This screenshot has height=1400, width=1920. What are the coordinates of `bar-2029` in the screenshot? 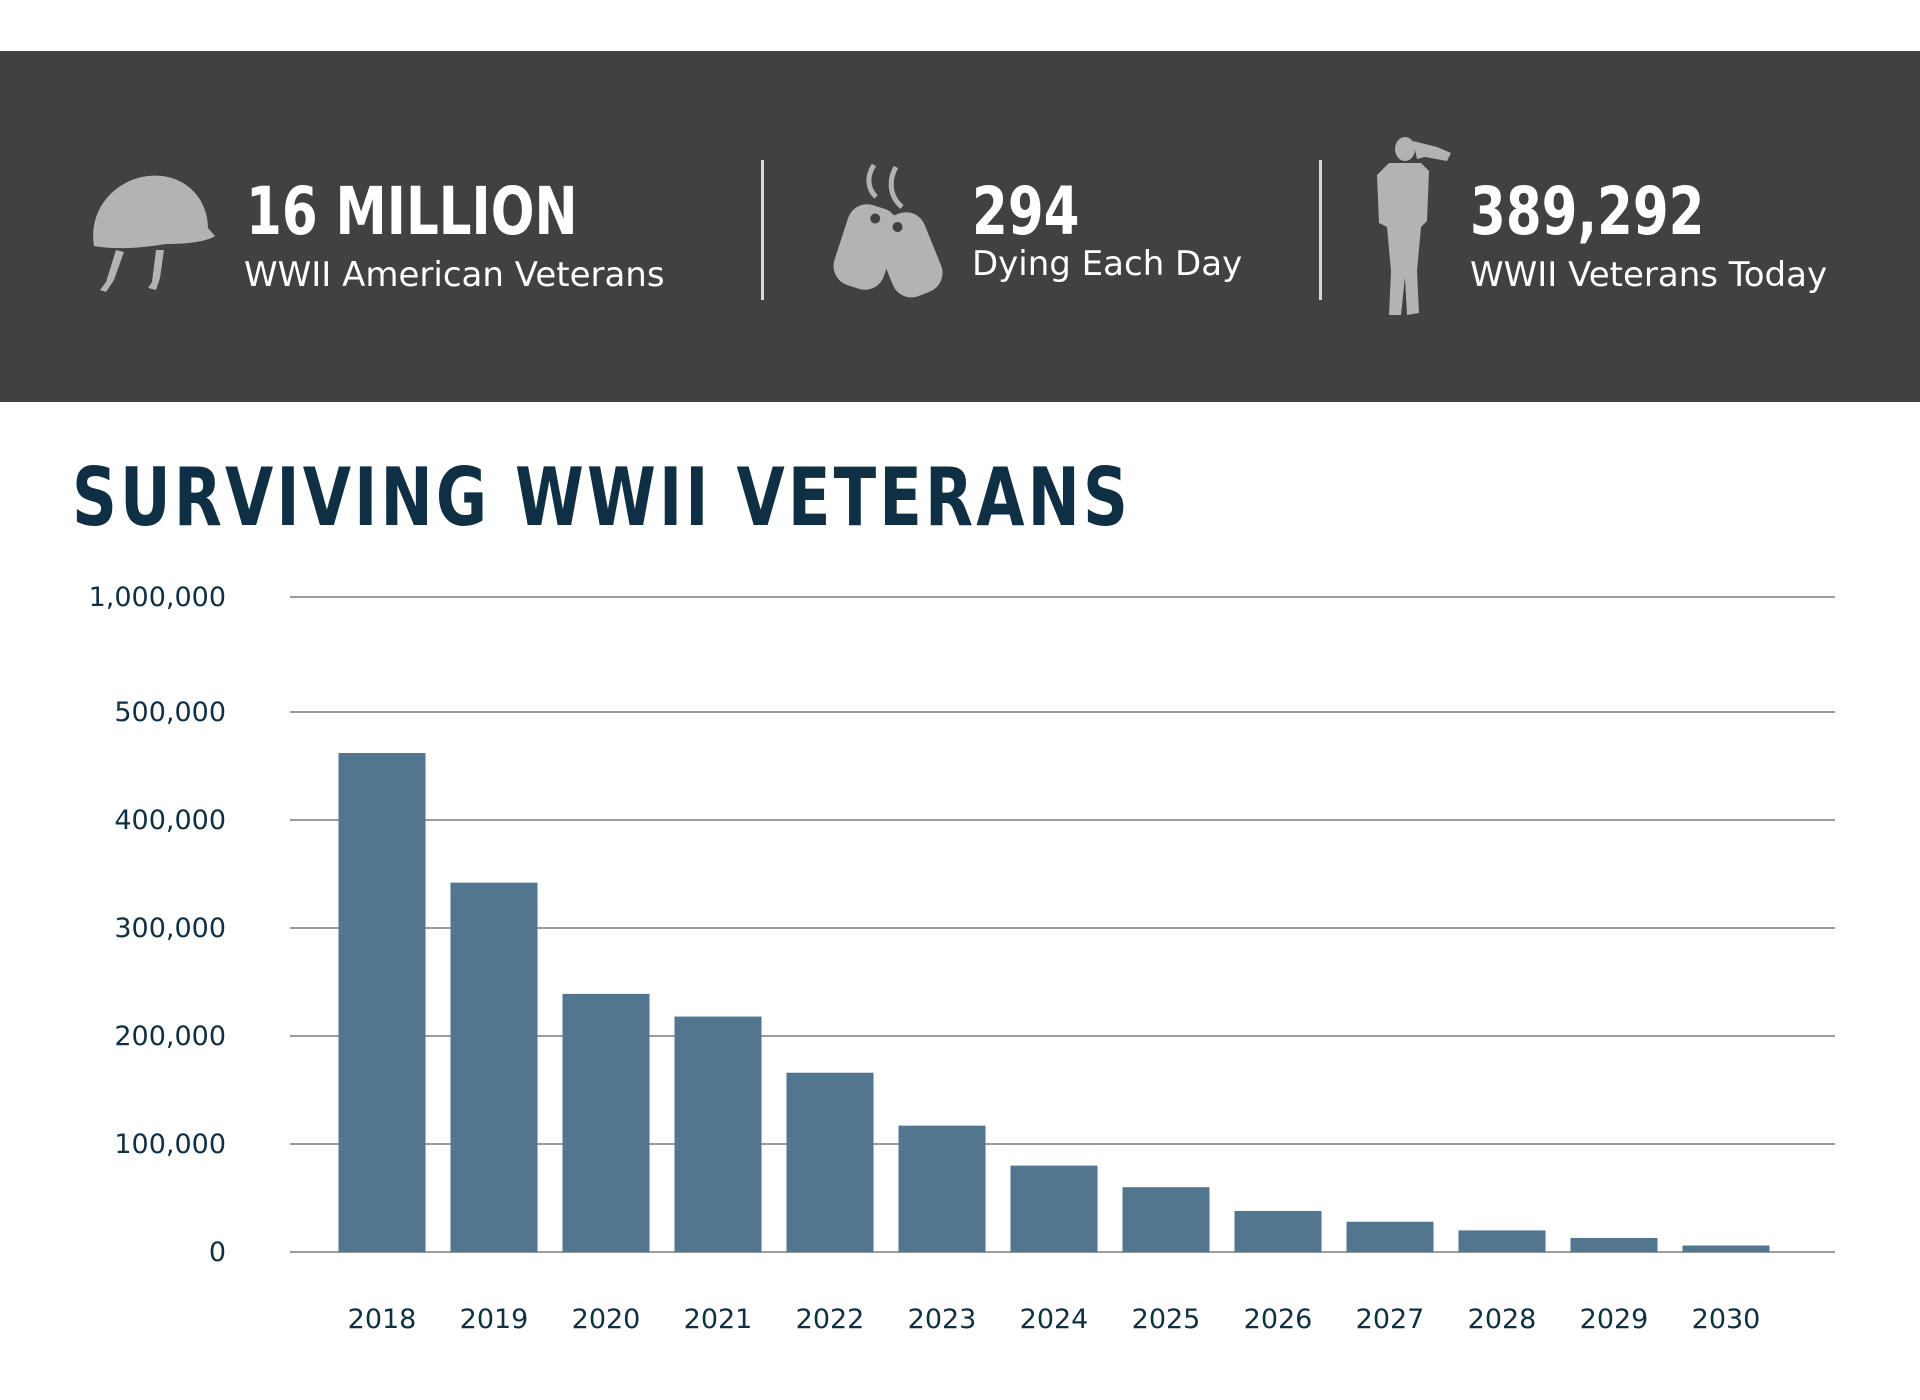 It's located at (1614, 1244).